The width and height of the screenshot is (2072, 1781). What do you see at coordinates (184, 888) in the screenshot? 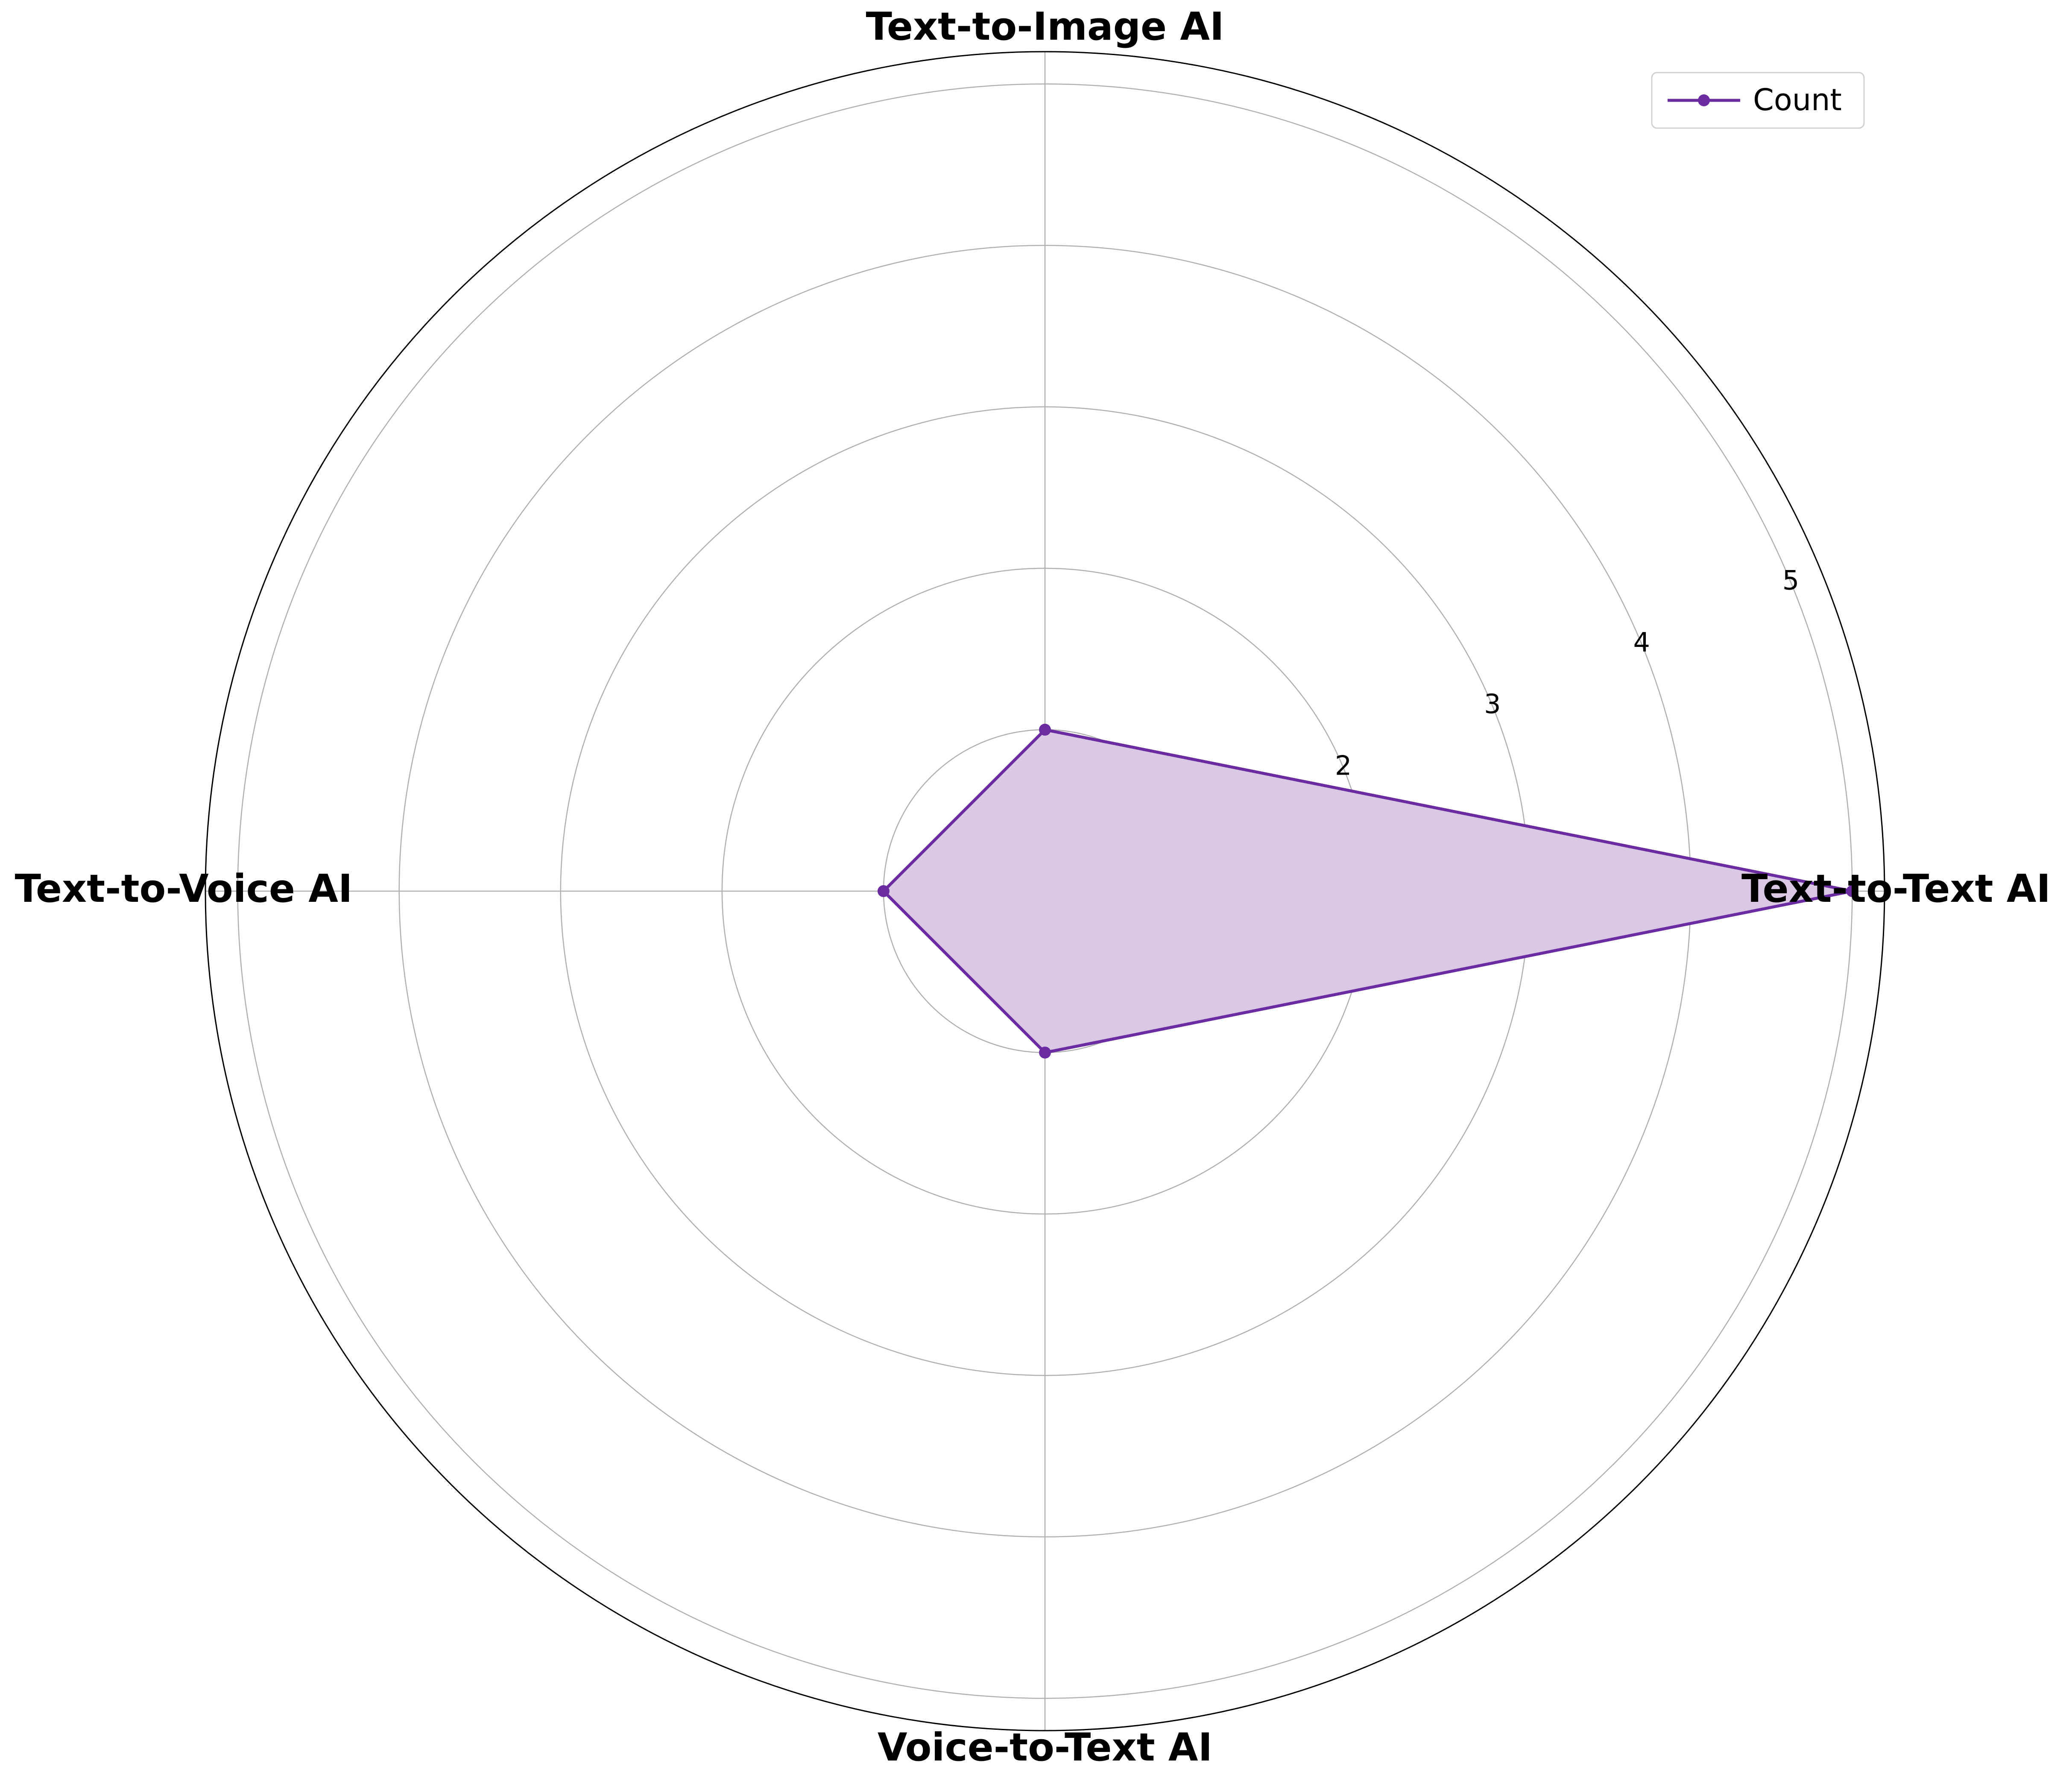
I see `category-label-text-to-voice-ai: Text-to-Voice AI` at bounding box center [184, 888].